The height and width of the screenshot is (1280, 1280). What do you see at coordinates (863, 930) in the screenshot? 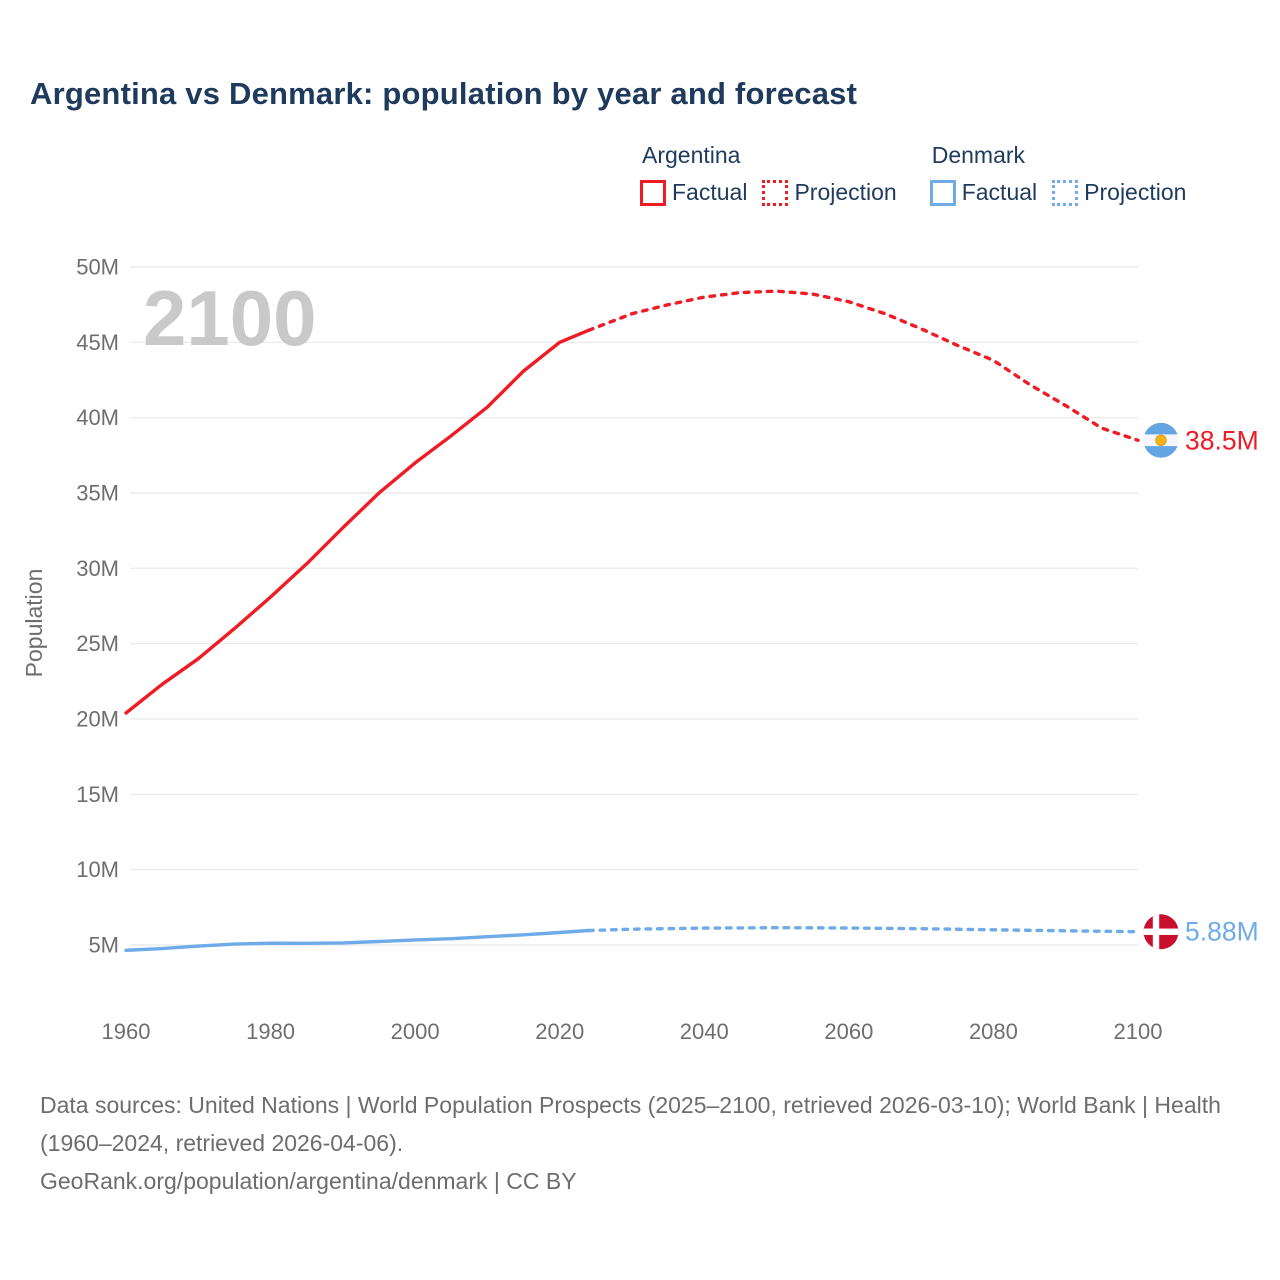
I see `series-line-denmark-projection` at bounding box center [863, 930].